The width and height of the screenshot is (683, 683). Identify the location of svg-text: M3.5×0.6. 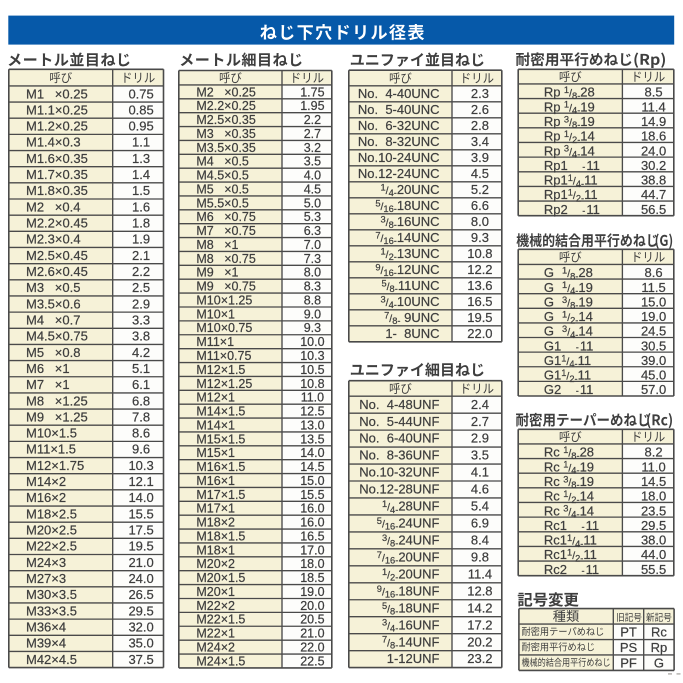
(53, 303).